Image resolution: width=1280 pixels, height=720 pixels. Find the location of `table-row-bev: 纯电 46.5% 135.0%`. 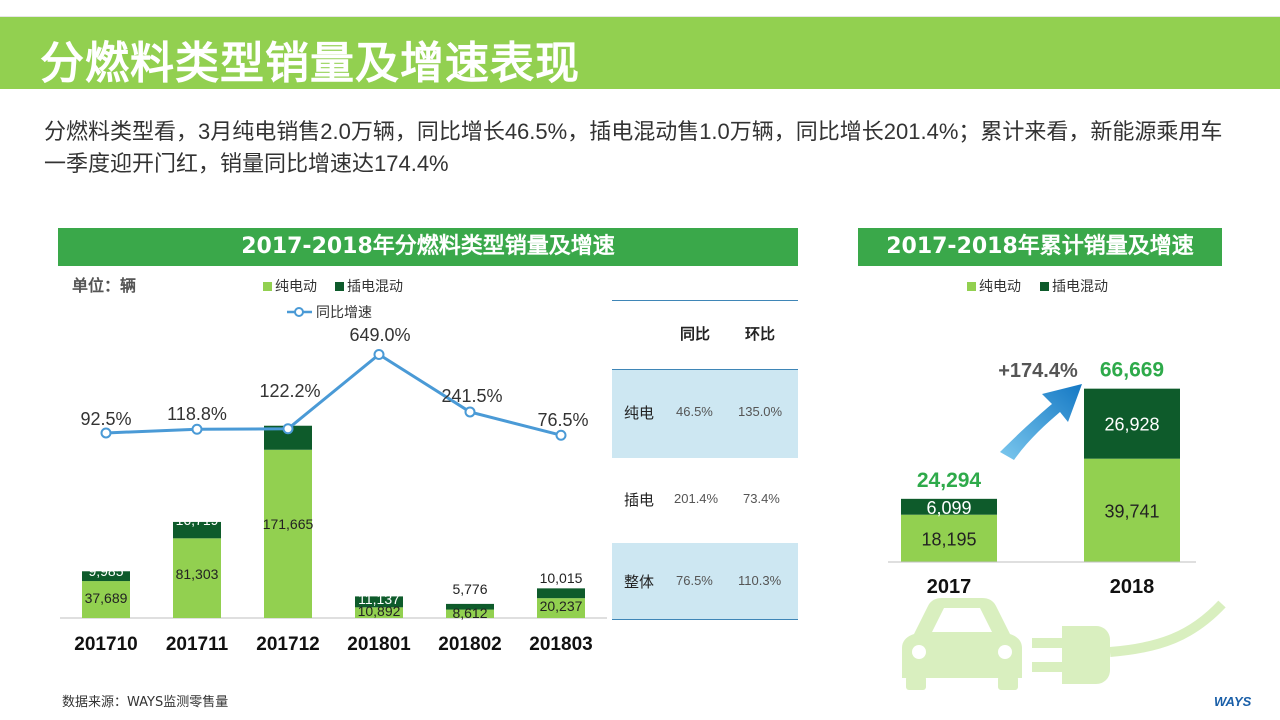

table-row-bev: 纯电 46.5% 135.0% is located at coordinates (705, 413).